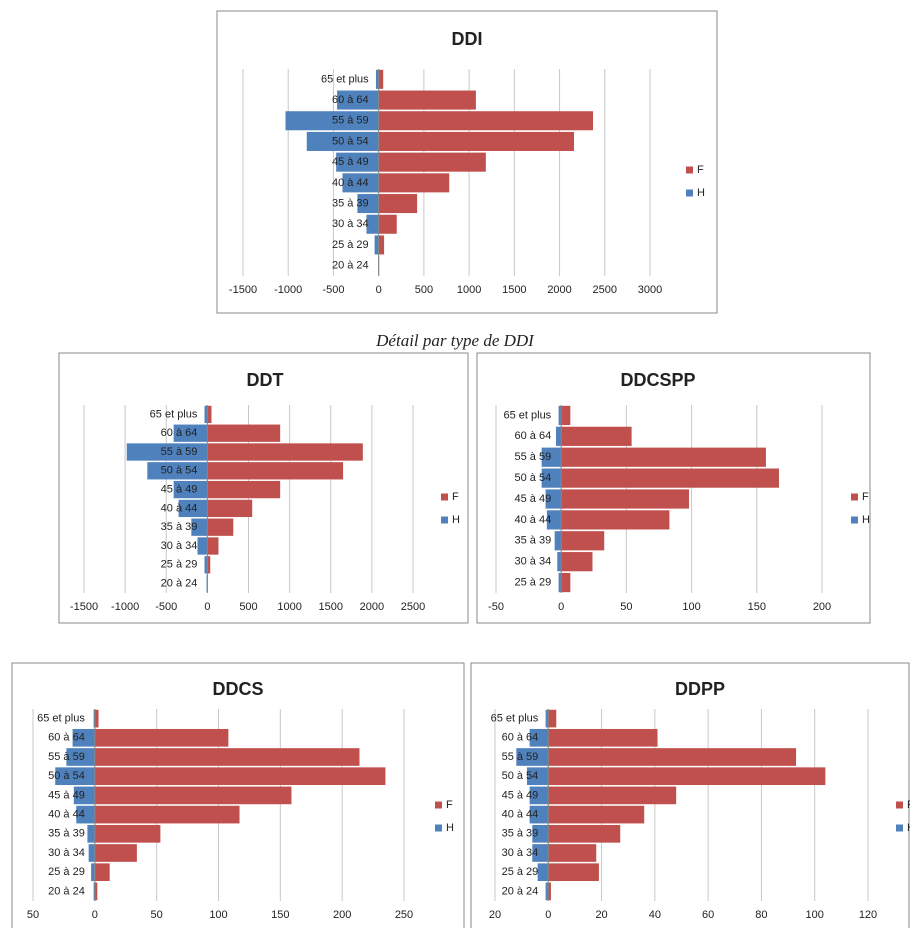 This screenshot has height=933, width=910. Describe the element at coordinates (179, 527) in the screenshot. I see `category-label: 35 à 39` at that location.